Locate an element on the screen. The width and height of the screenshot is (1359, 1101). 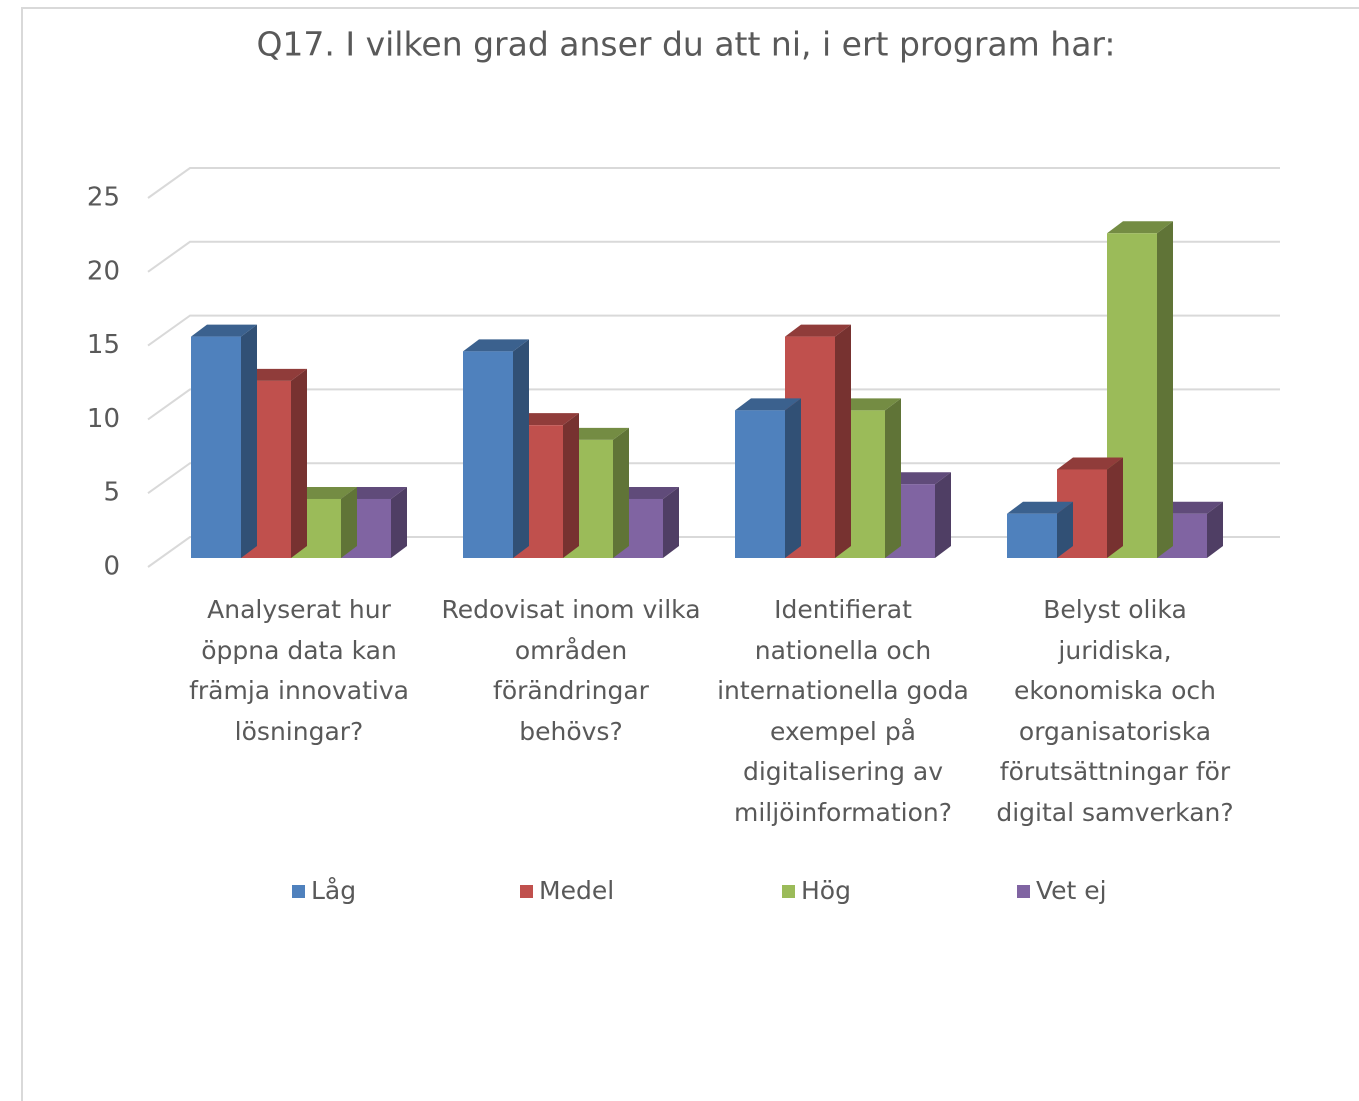
legend-label: Hög is located at coordinates (826, 890).